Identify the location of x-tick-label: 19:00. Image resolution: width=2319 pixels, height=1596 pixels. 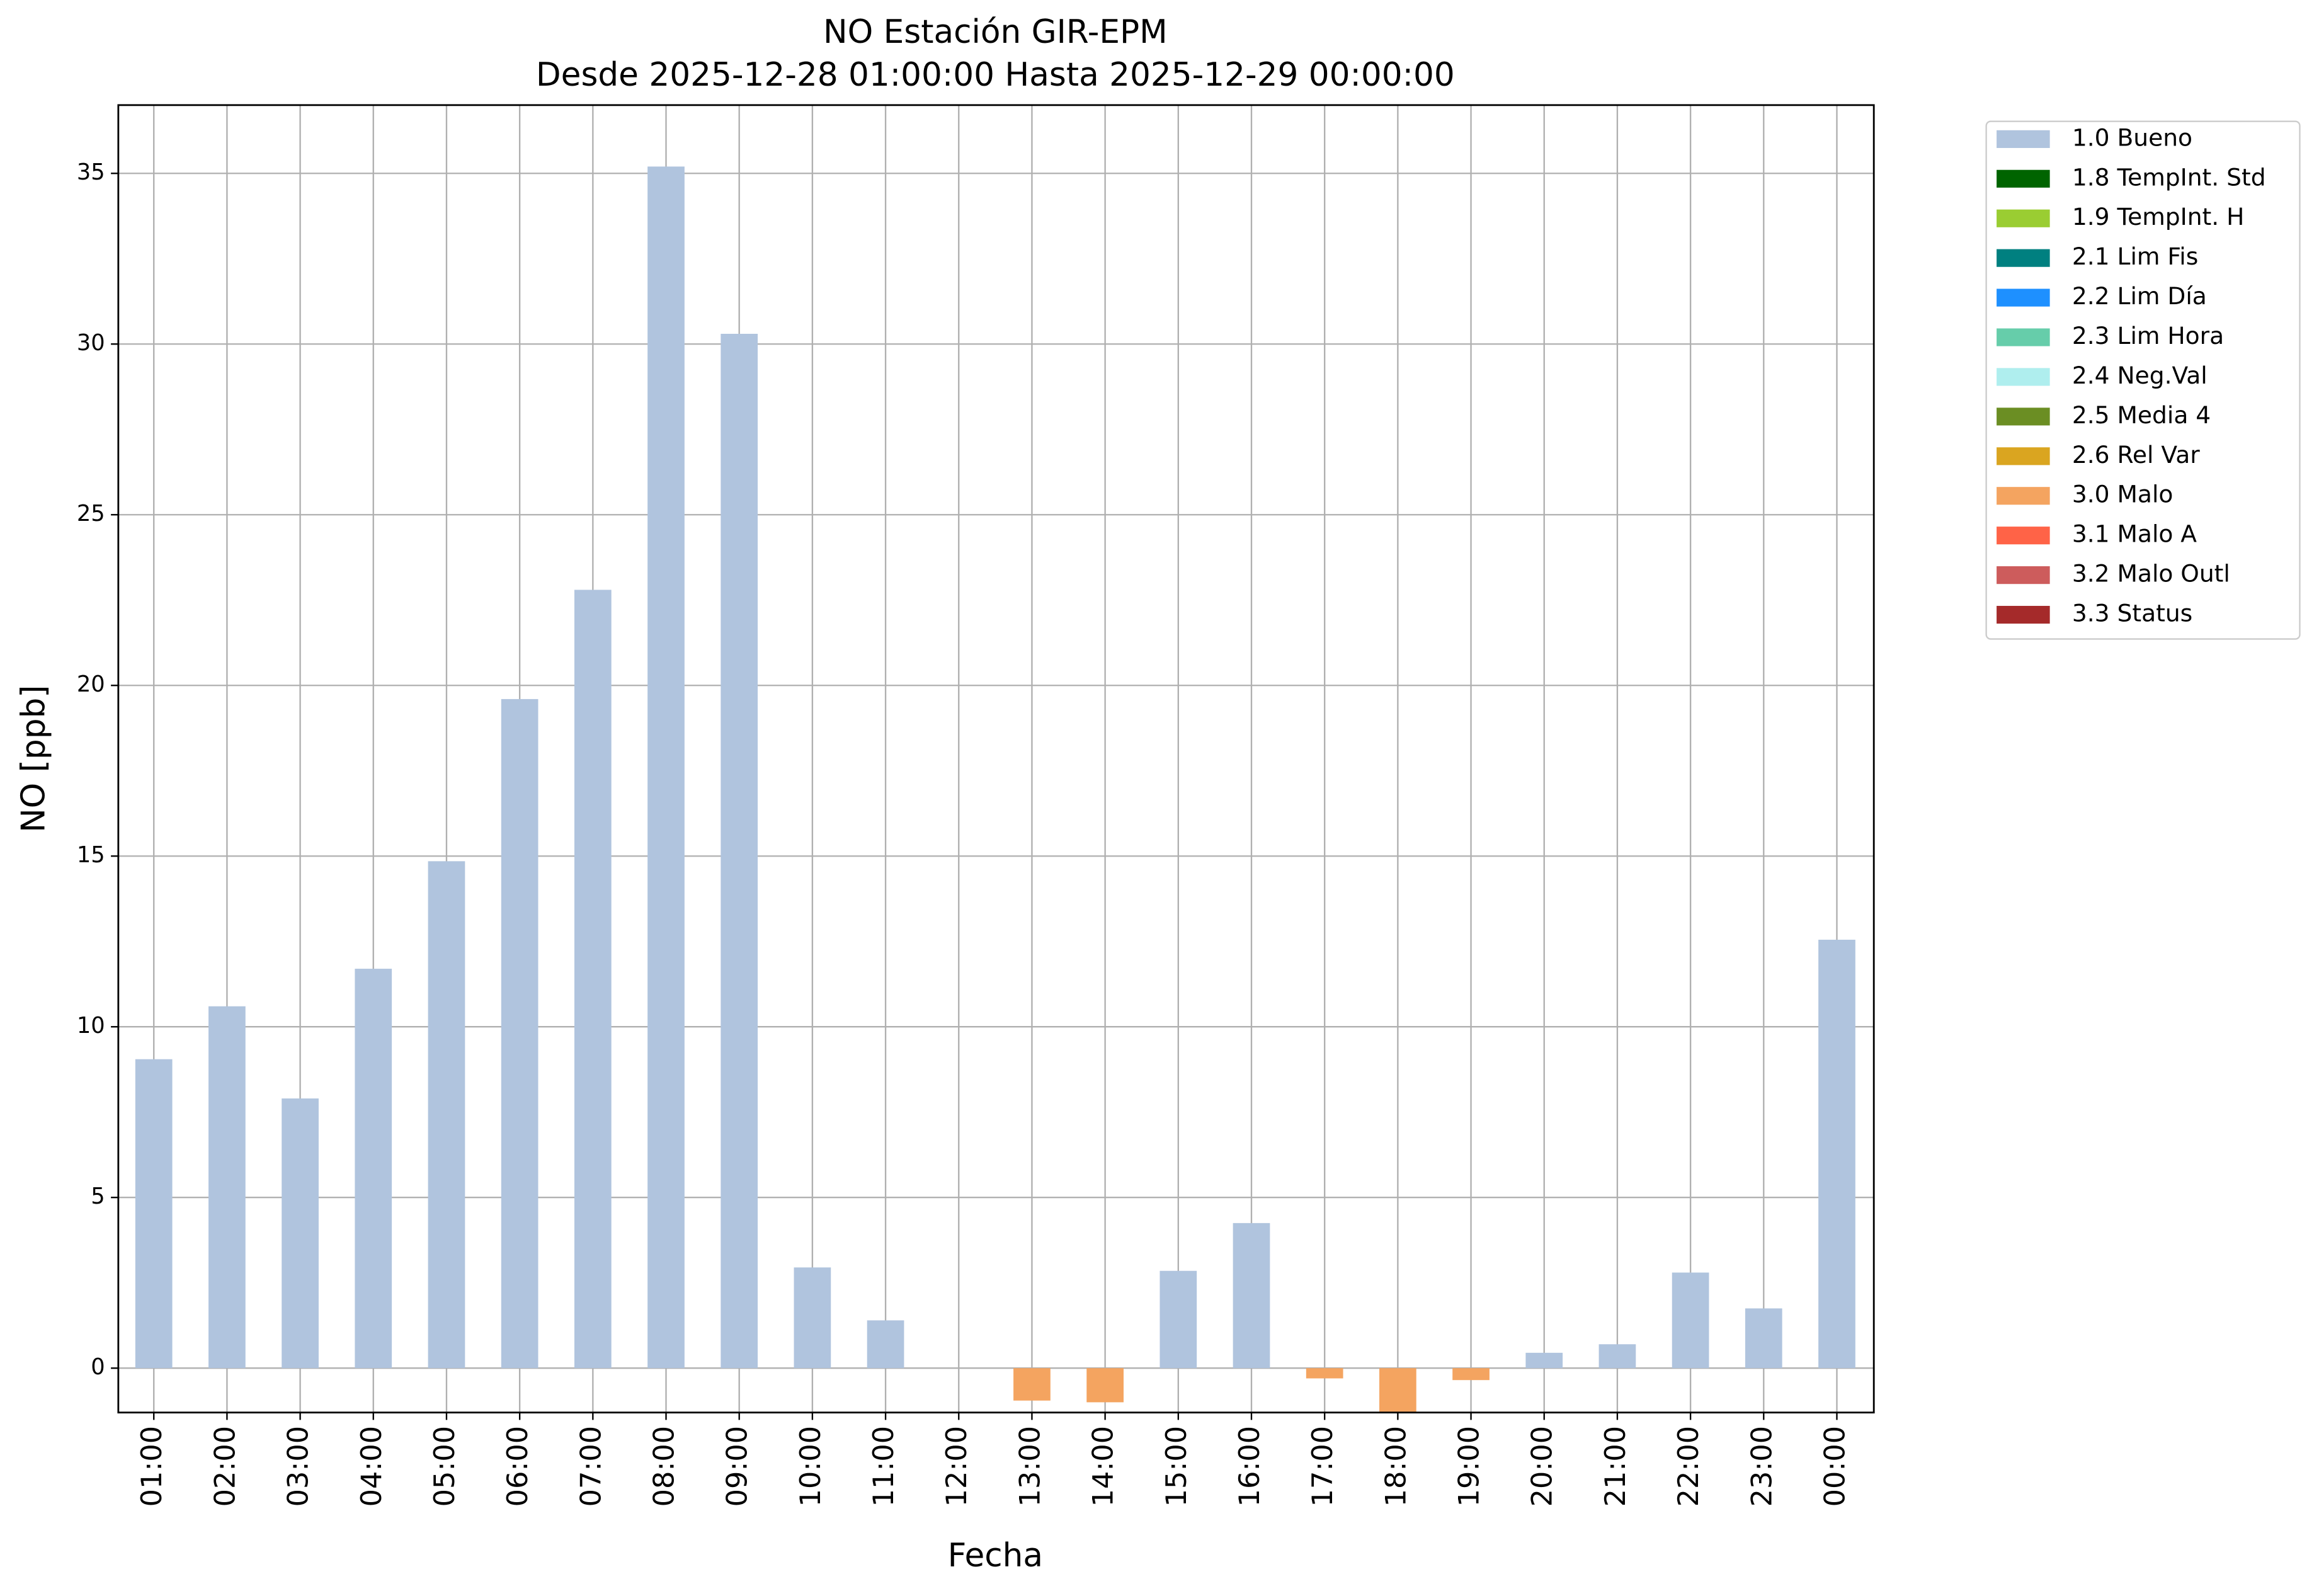
(1469, 1466).